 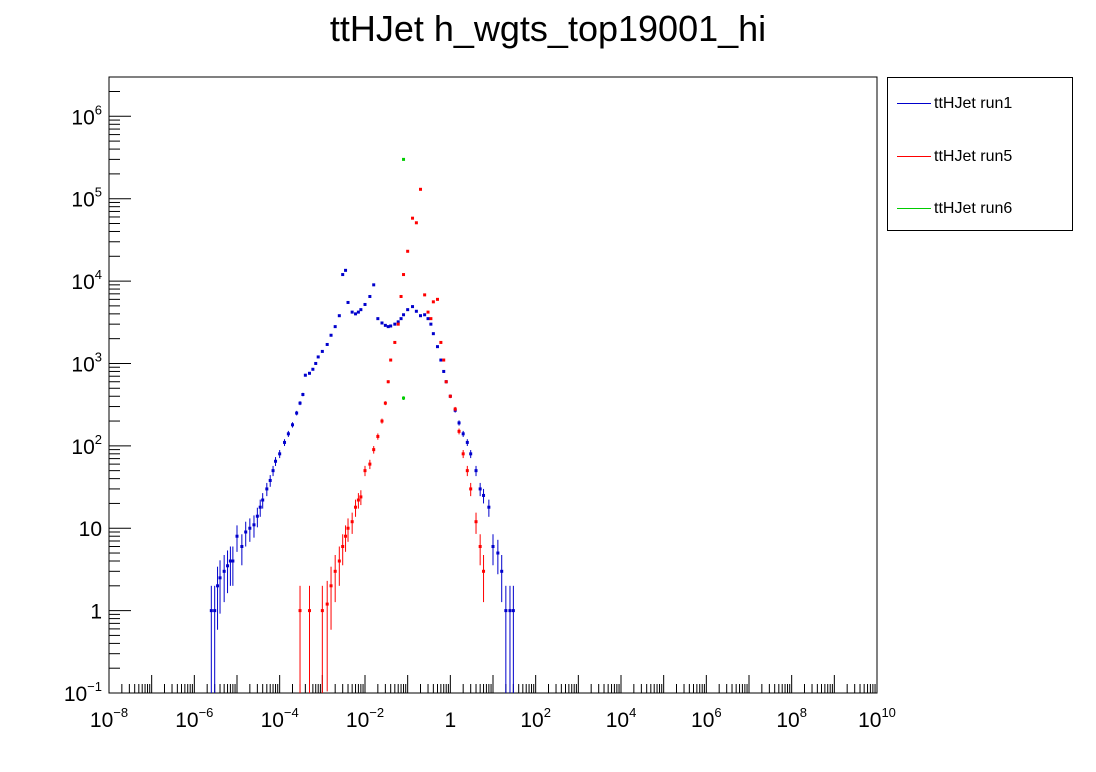 I want to click on x-tick-label: 10⁴, so click(x=621, y=718).